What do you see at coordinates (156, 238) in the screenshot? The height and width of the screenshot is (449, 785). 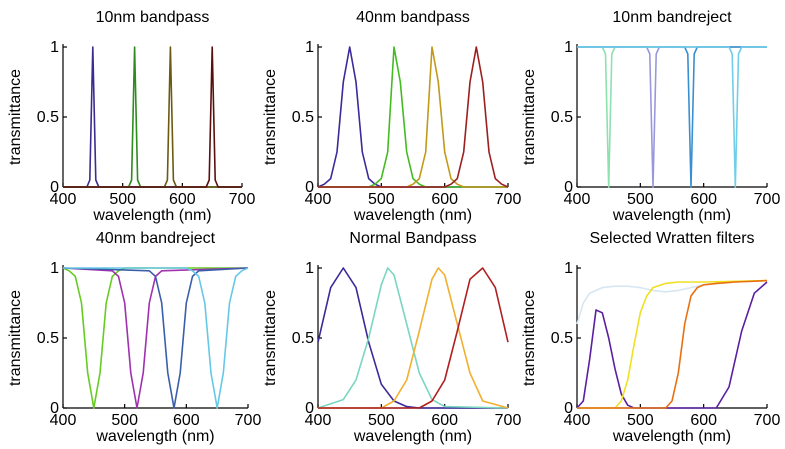 I see `chart-title: 40nm bandreject` at bounding box center [156, 238].